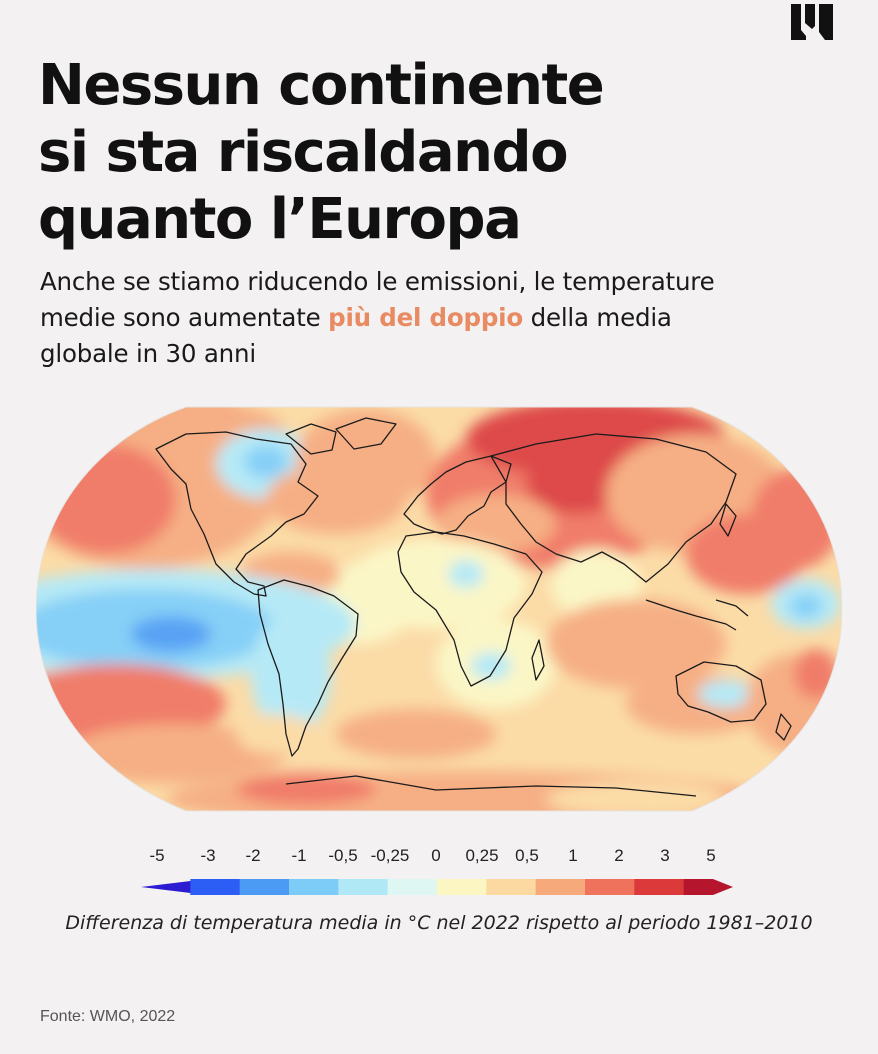  What do you see at coordinates (619, 855) in the screenshot?
I see `legend-label: 2` at bounding box center [619, 855].